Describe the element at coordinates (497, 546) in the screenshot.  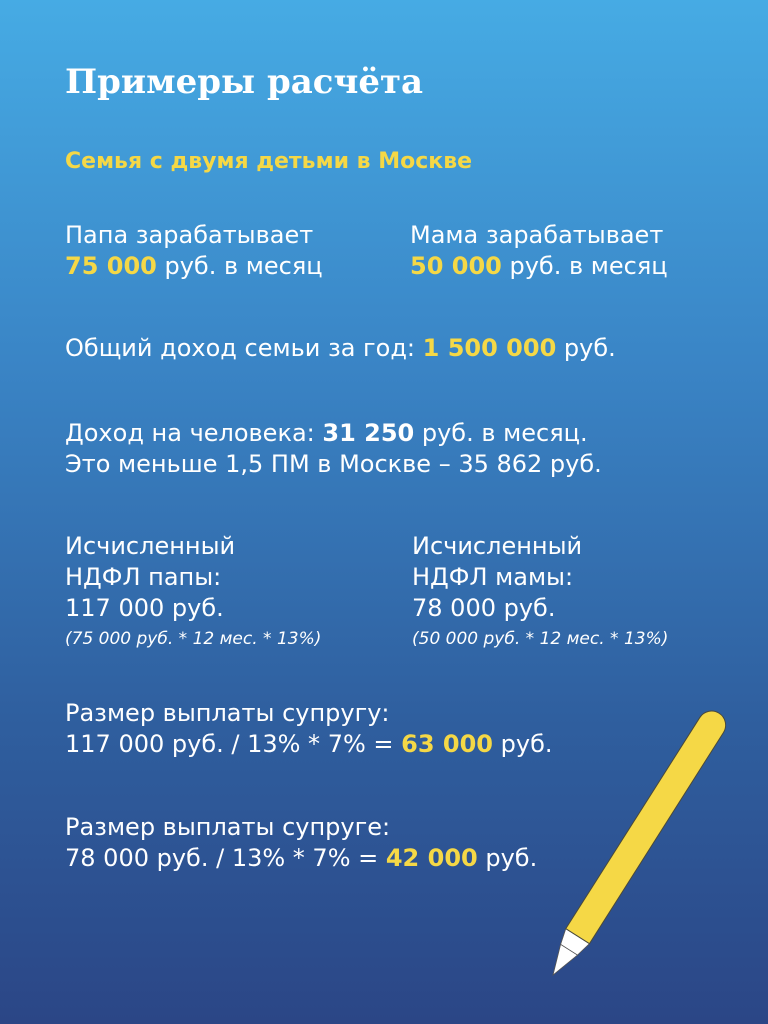
I see `ndfl-mama-line1: Исчисленный` at that location.